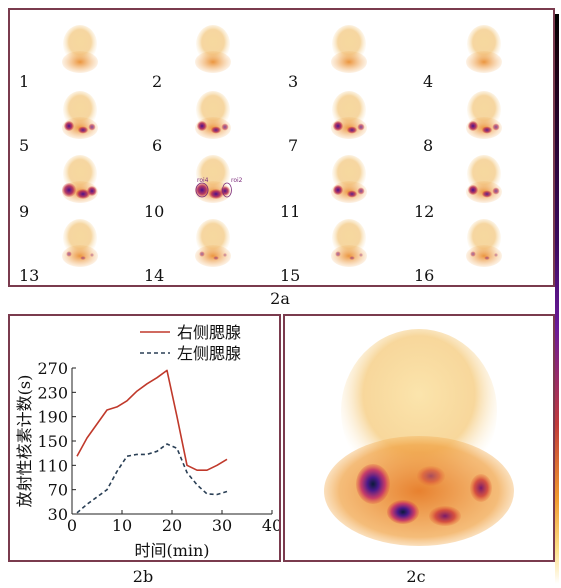 The width and height of the screenshot is (561, 588). I want to click on frame-number-5: 5, so click(24, 145).